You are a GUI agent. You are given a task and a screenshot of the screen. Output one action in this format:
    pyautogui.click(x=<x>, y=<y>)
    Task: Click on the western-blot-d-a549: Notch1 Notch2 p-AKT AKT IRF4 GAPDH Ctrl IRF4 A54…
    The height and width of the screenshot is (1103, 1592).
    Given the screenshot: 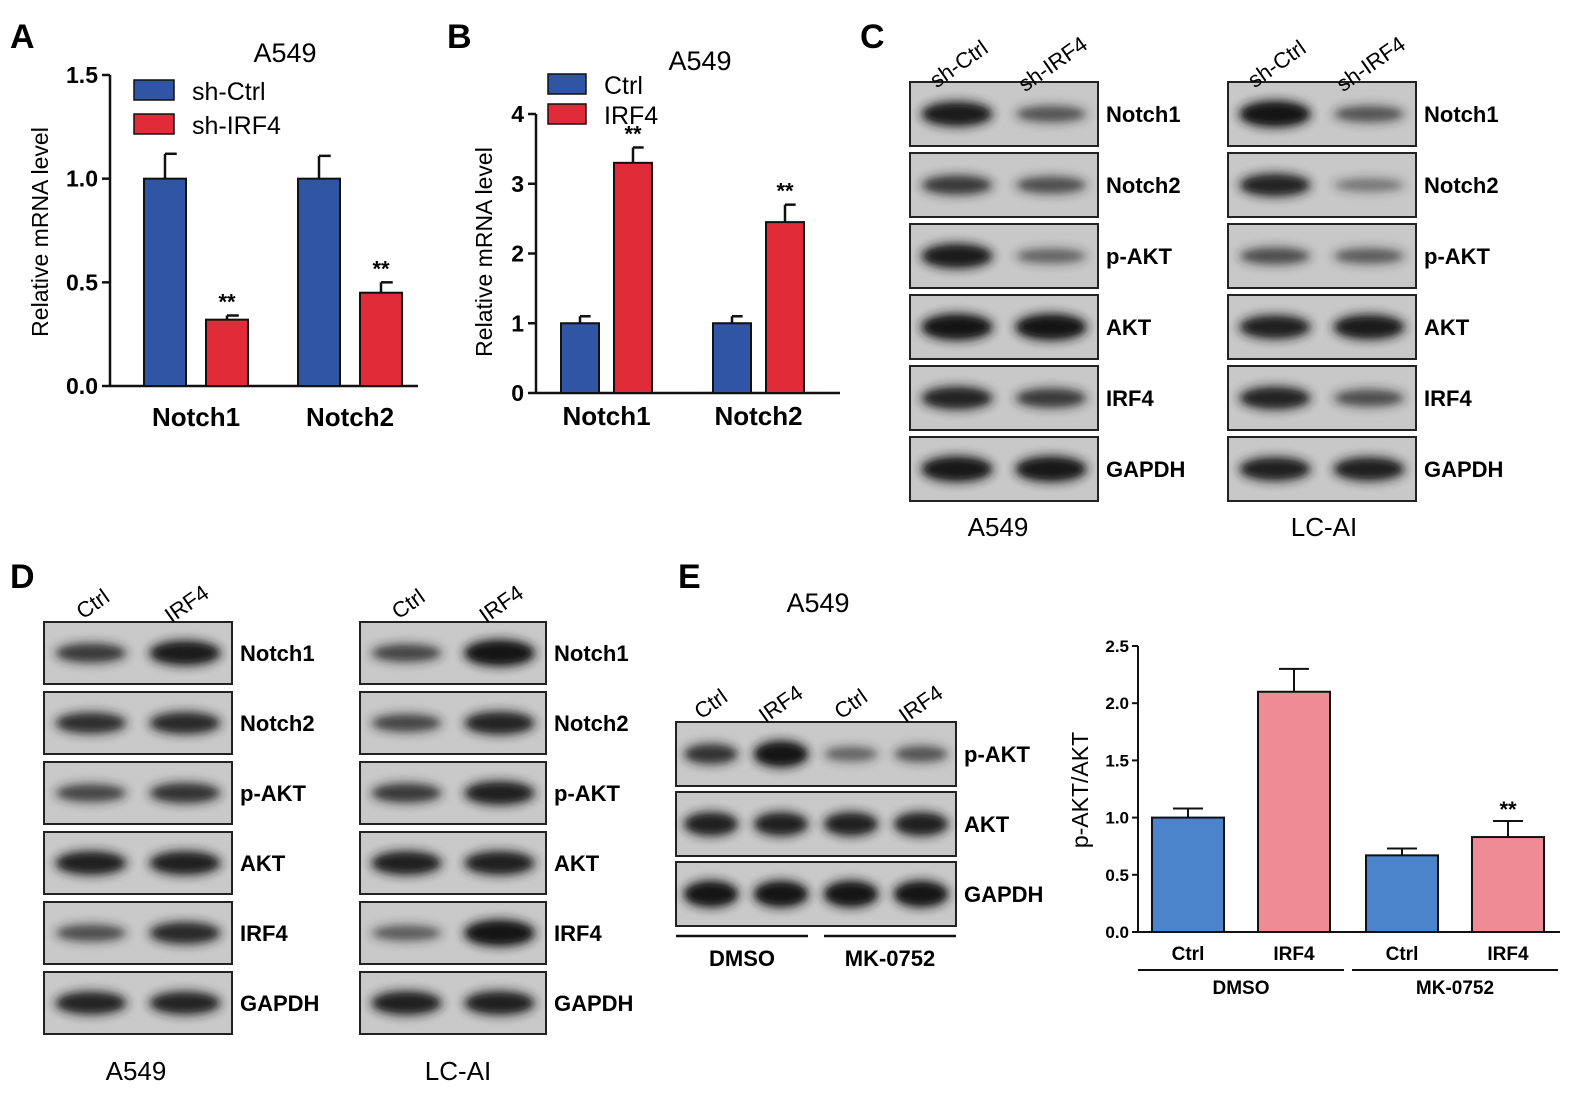 What is the action you would take?
    pyautogui.click(x=181, y=833)
    